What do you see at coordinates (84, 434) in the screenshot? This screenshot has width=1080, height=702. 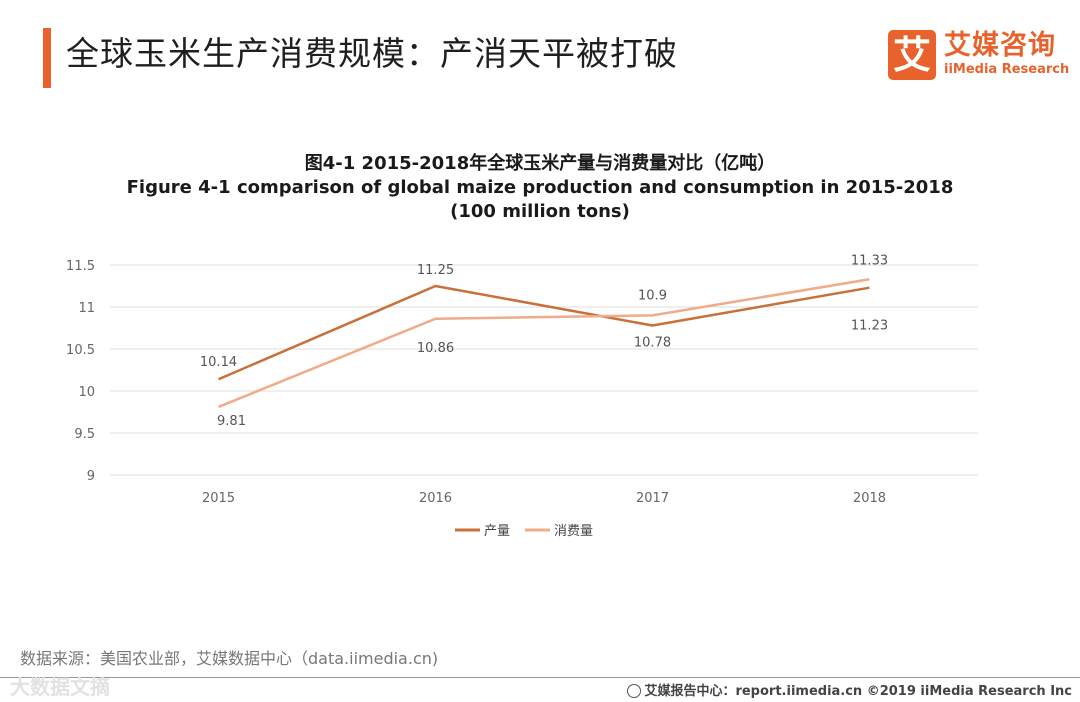 I see `y-tick-label: 9.5` at bounding box center [84, 434].